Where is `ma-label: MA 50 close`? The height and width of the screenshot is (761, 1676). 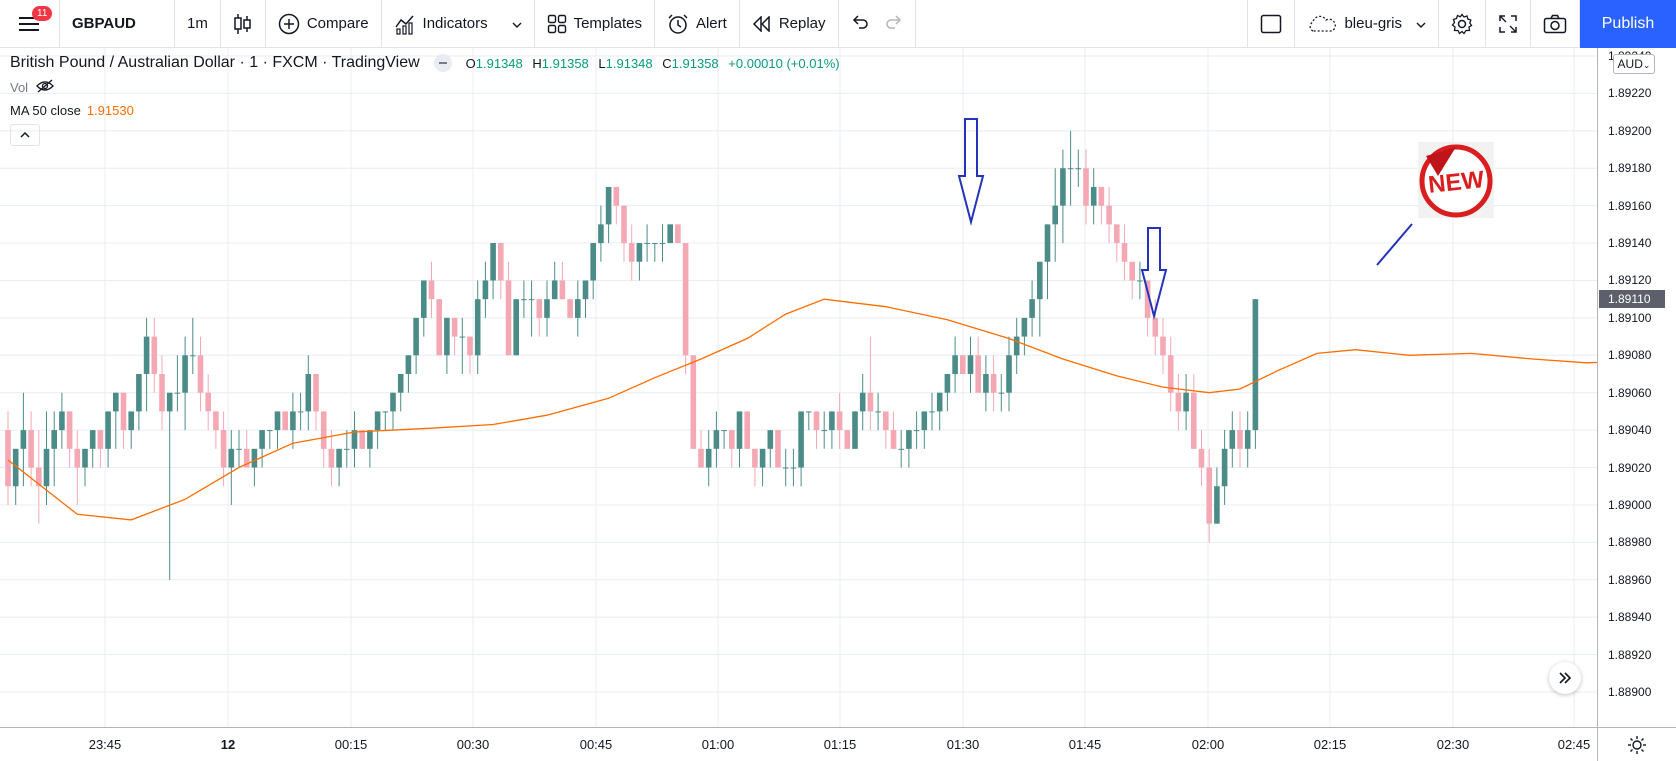 ma-label: MA 50 close is located at coordinates (45, 110).